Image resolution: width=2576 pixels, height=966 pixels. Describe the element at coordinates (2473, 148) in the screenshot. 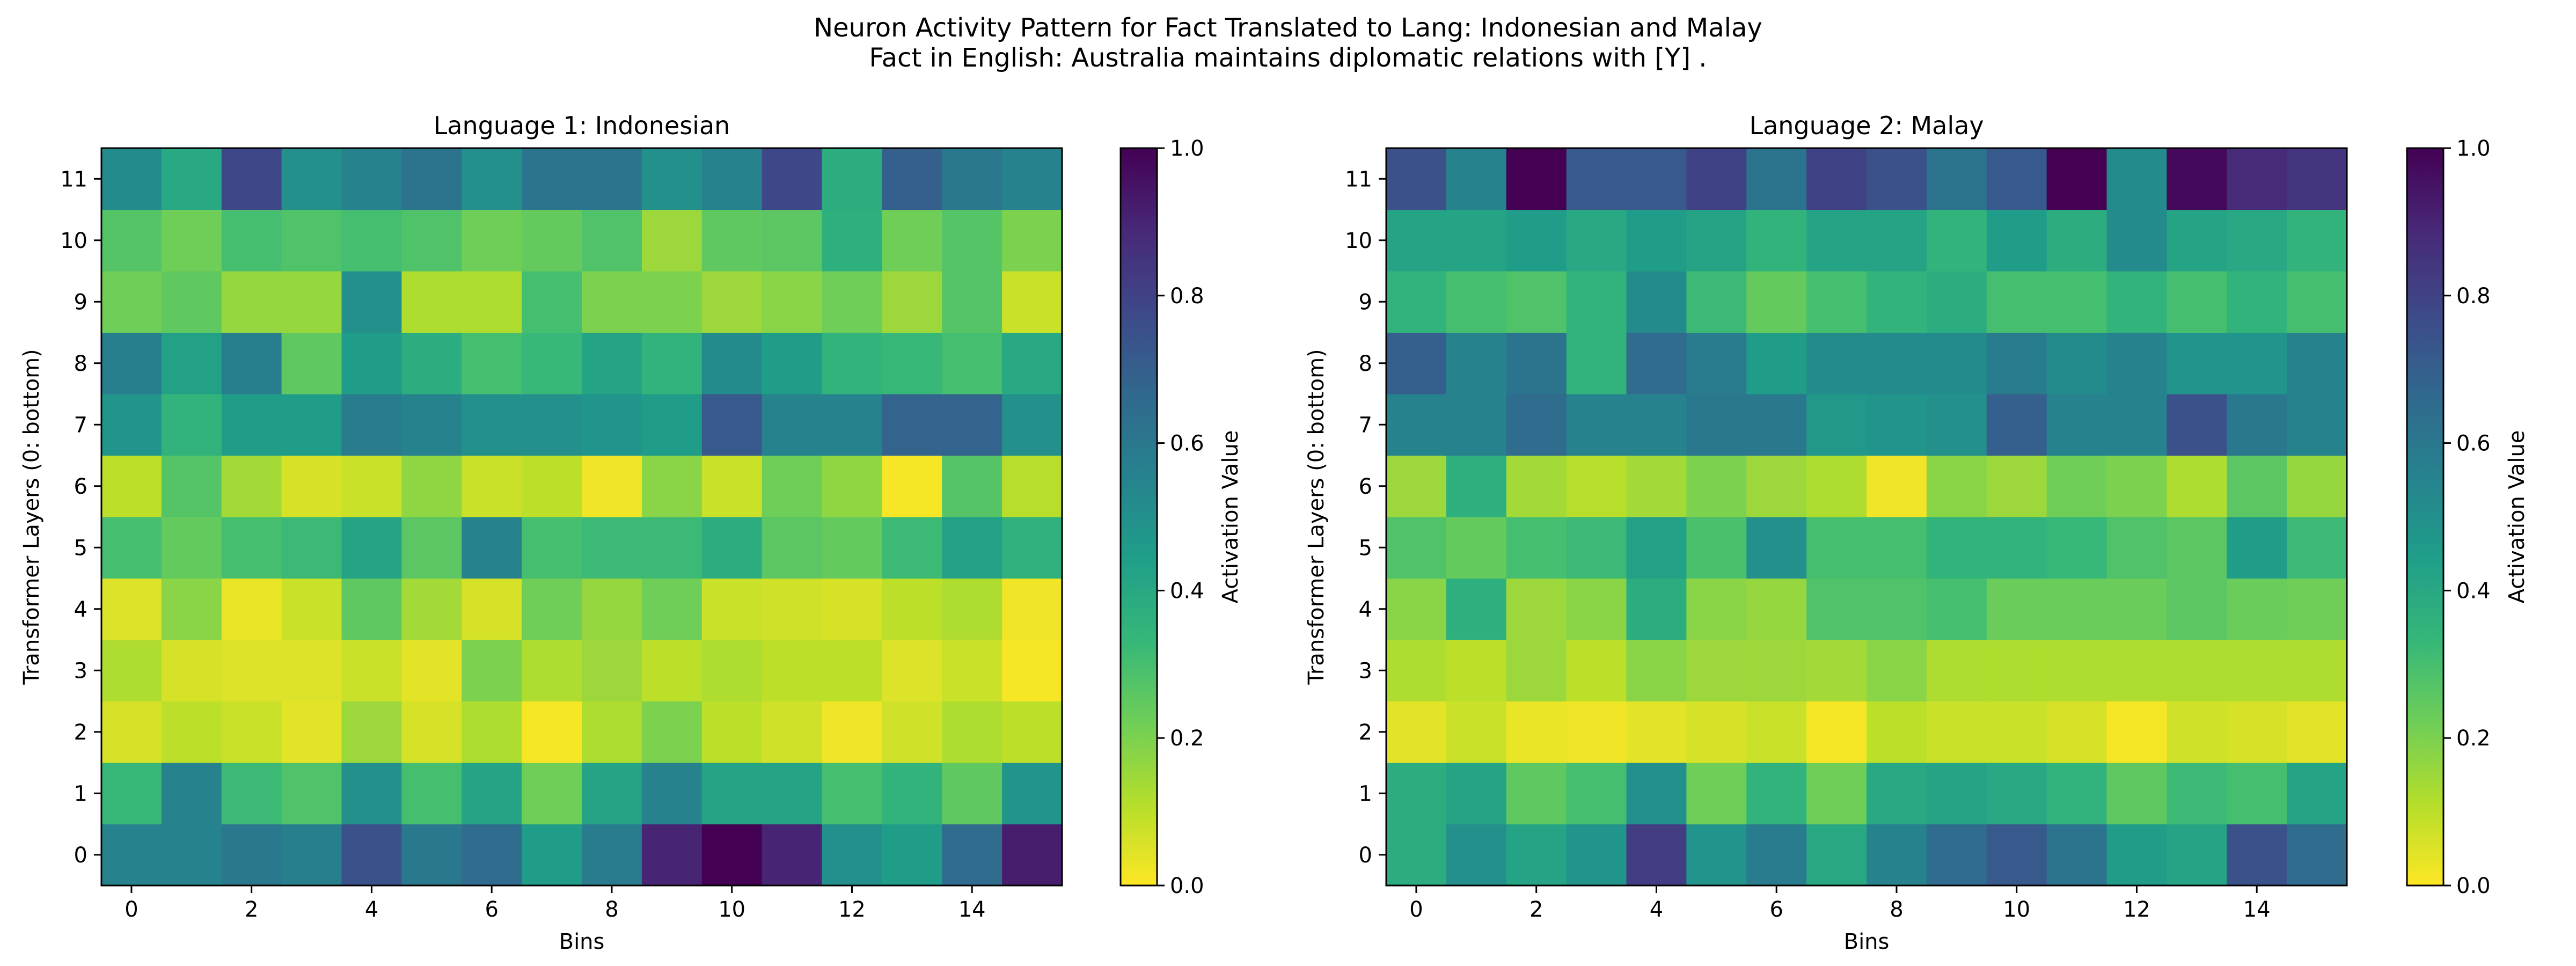

I see `colorbar-tick-label: 1.0` at that location.